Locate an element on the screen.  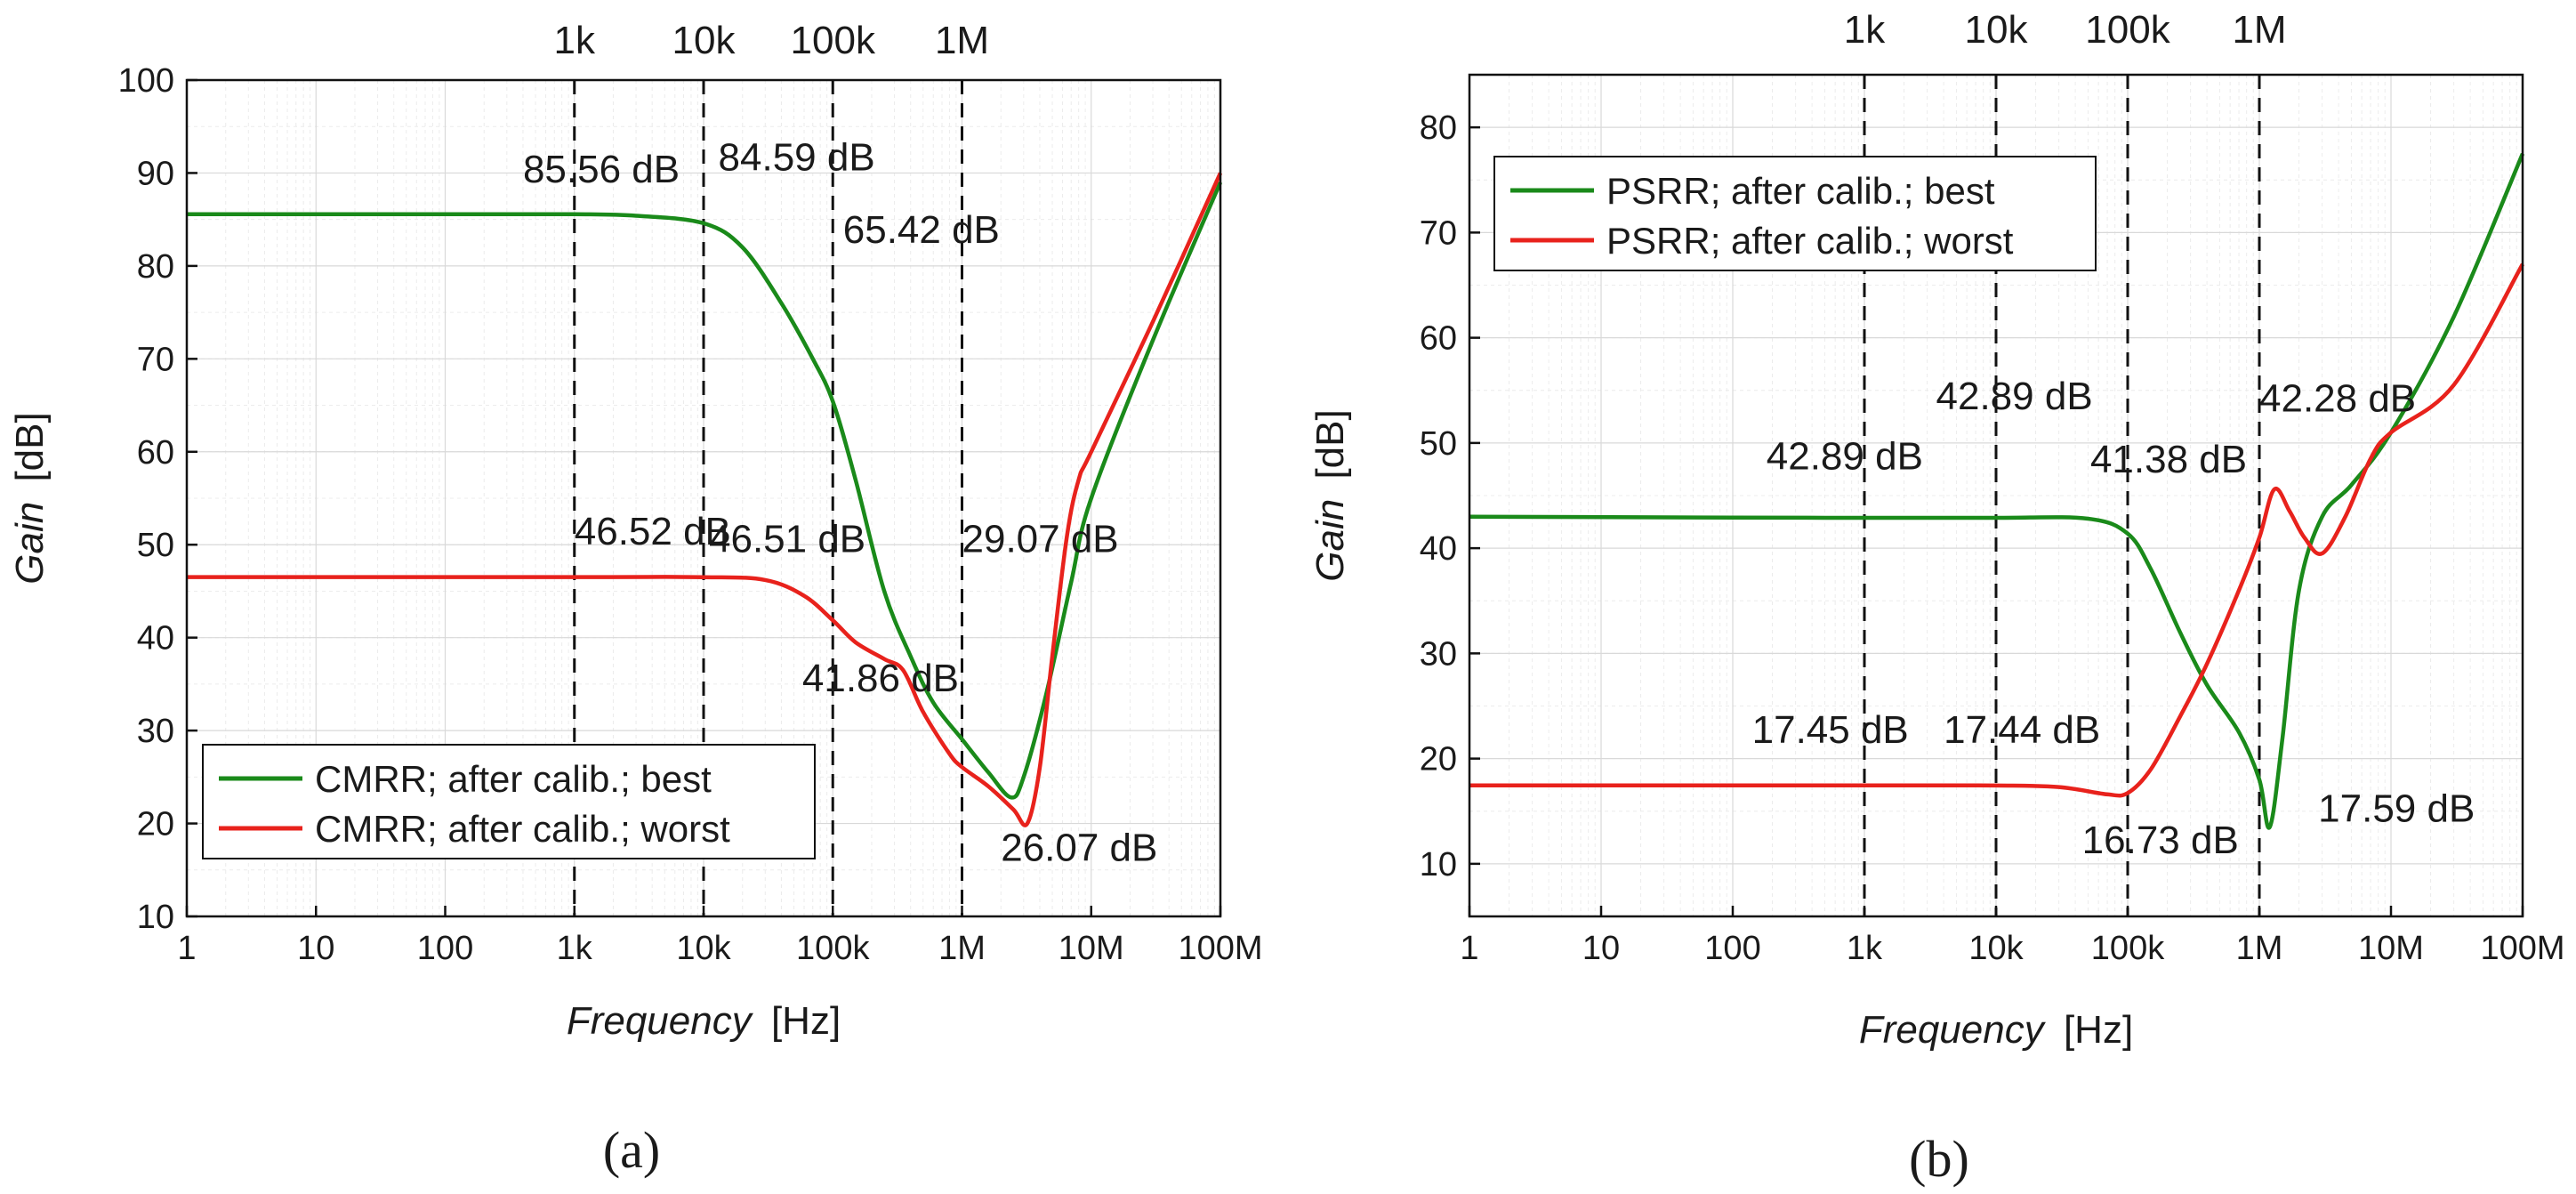
y-tick-label-a-3: 40 is located at coordinates (155, 639).